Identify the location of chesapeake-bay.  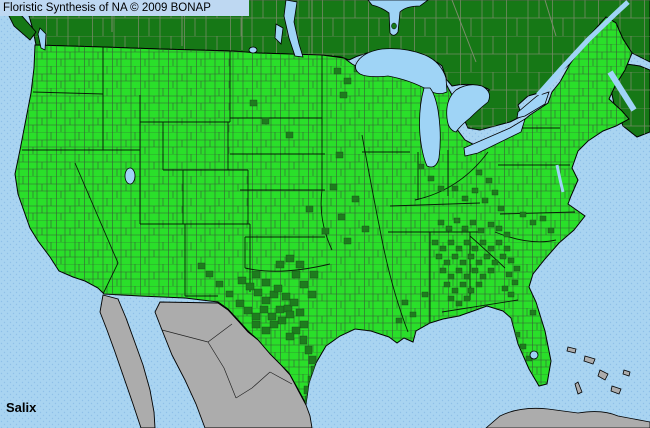
(560, 178).